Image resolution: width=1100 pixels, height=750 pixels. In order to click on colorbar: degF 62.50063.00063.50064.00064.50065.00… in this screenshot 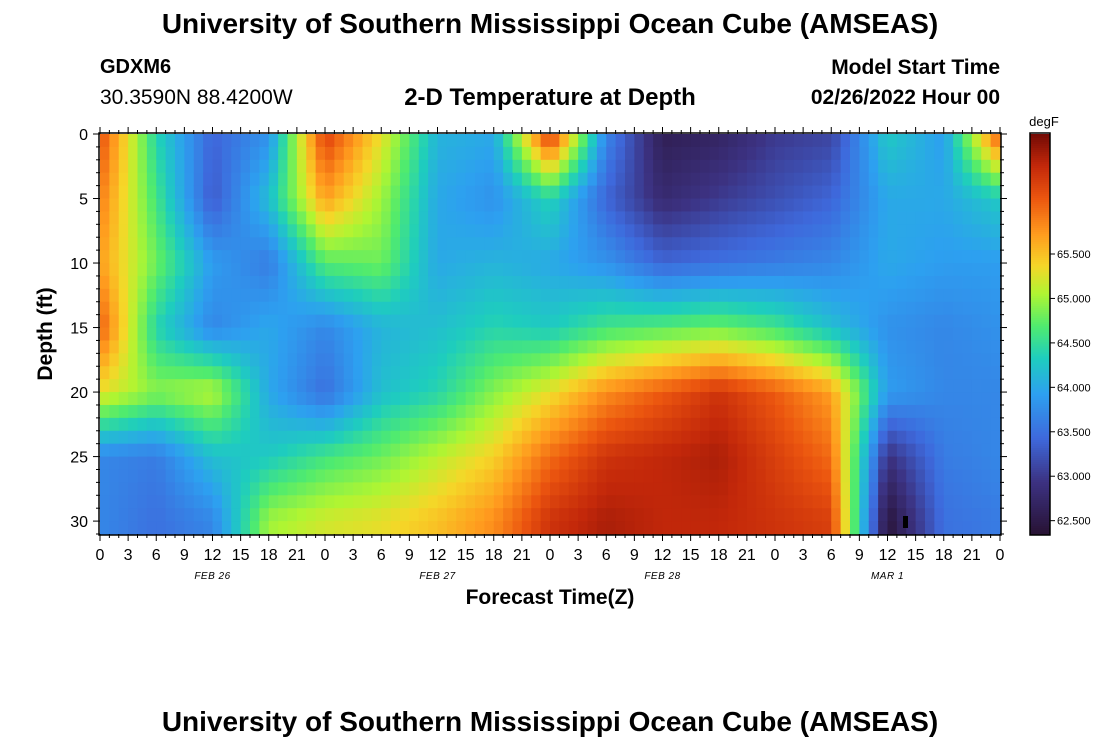, I will do `click(1060, 325)`.